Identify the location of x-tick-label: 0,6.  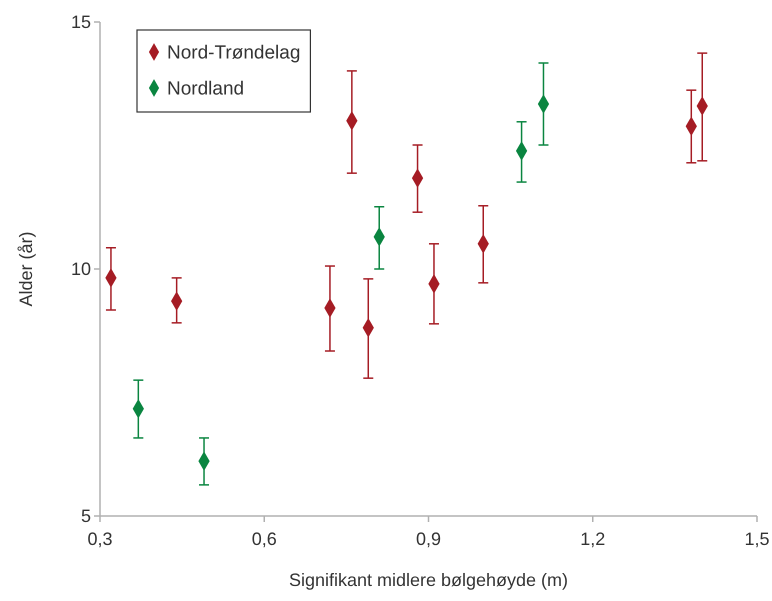
(264, 538).